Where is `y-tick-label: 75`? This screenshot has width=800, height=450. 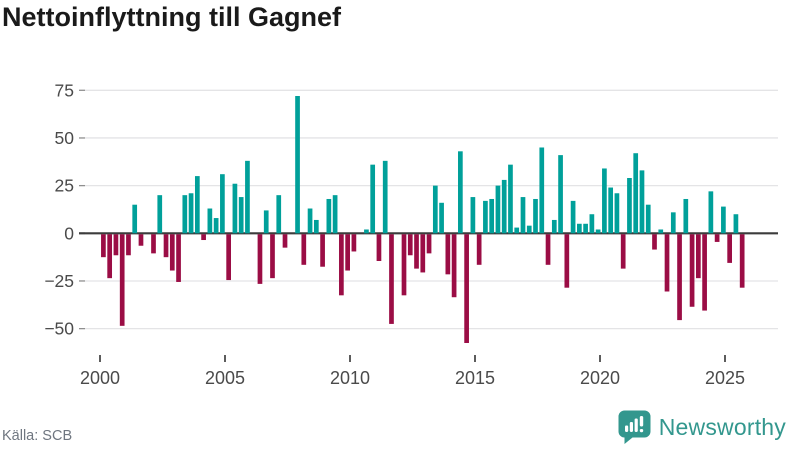 y-tick-label: 75 is located at coordinates (64, 90).